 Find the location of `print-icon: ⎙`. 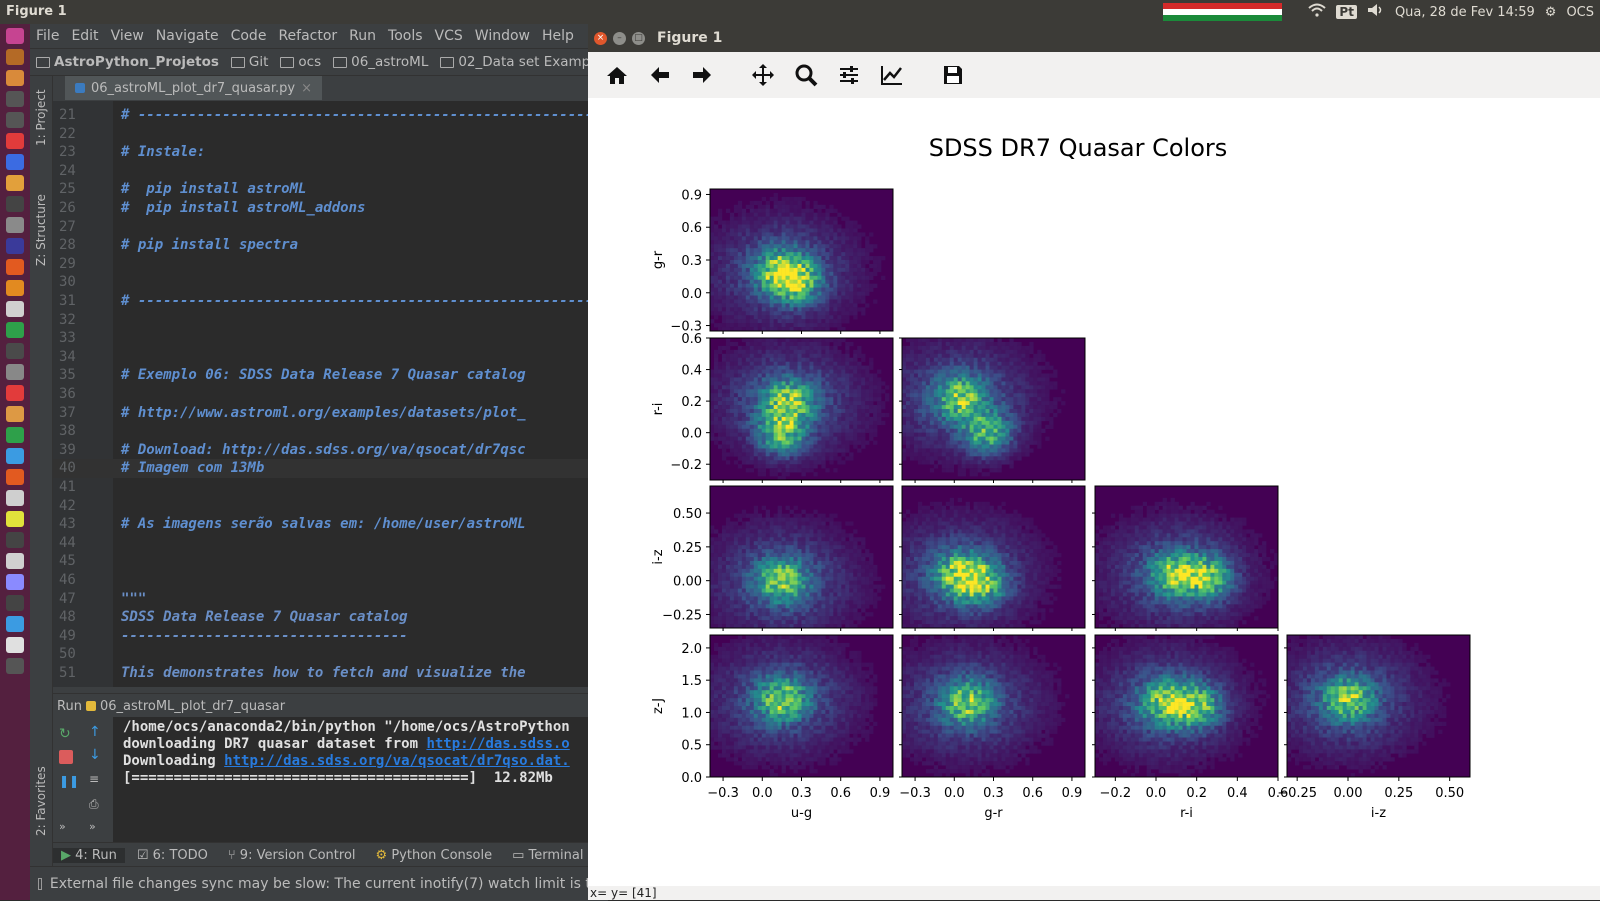

print-icon: ⎙ is located at coordinates (96, 804).